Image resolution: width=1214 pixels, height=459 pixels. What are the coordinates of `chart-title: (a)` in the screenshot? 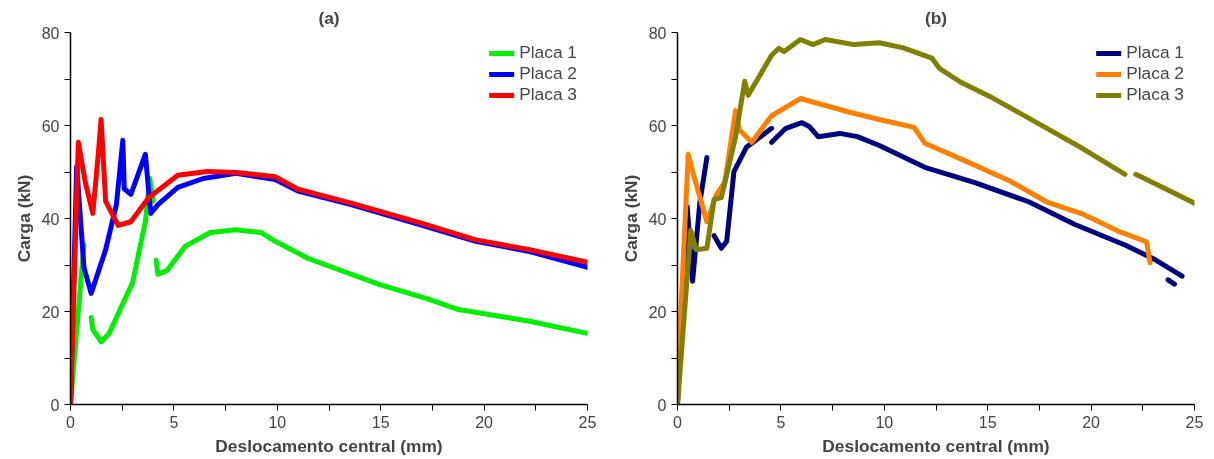 It's located at (329, 17).